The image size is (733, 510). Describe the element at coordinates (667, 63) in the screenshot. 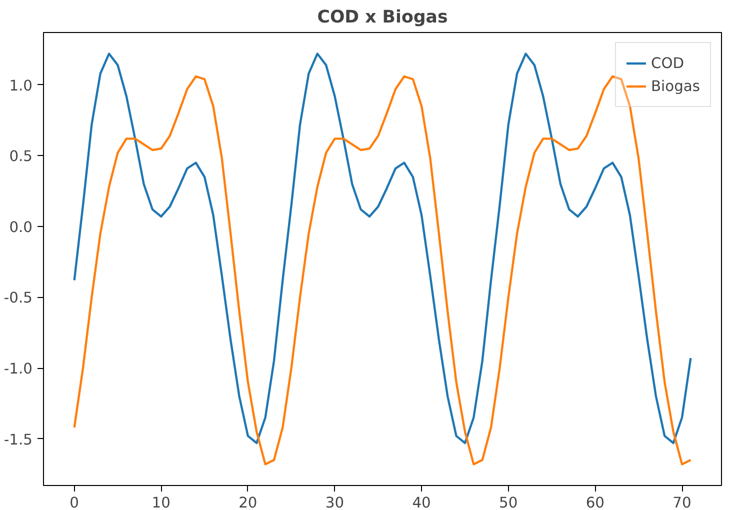

I see `legend-label: COD` at that location.